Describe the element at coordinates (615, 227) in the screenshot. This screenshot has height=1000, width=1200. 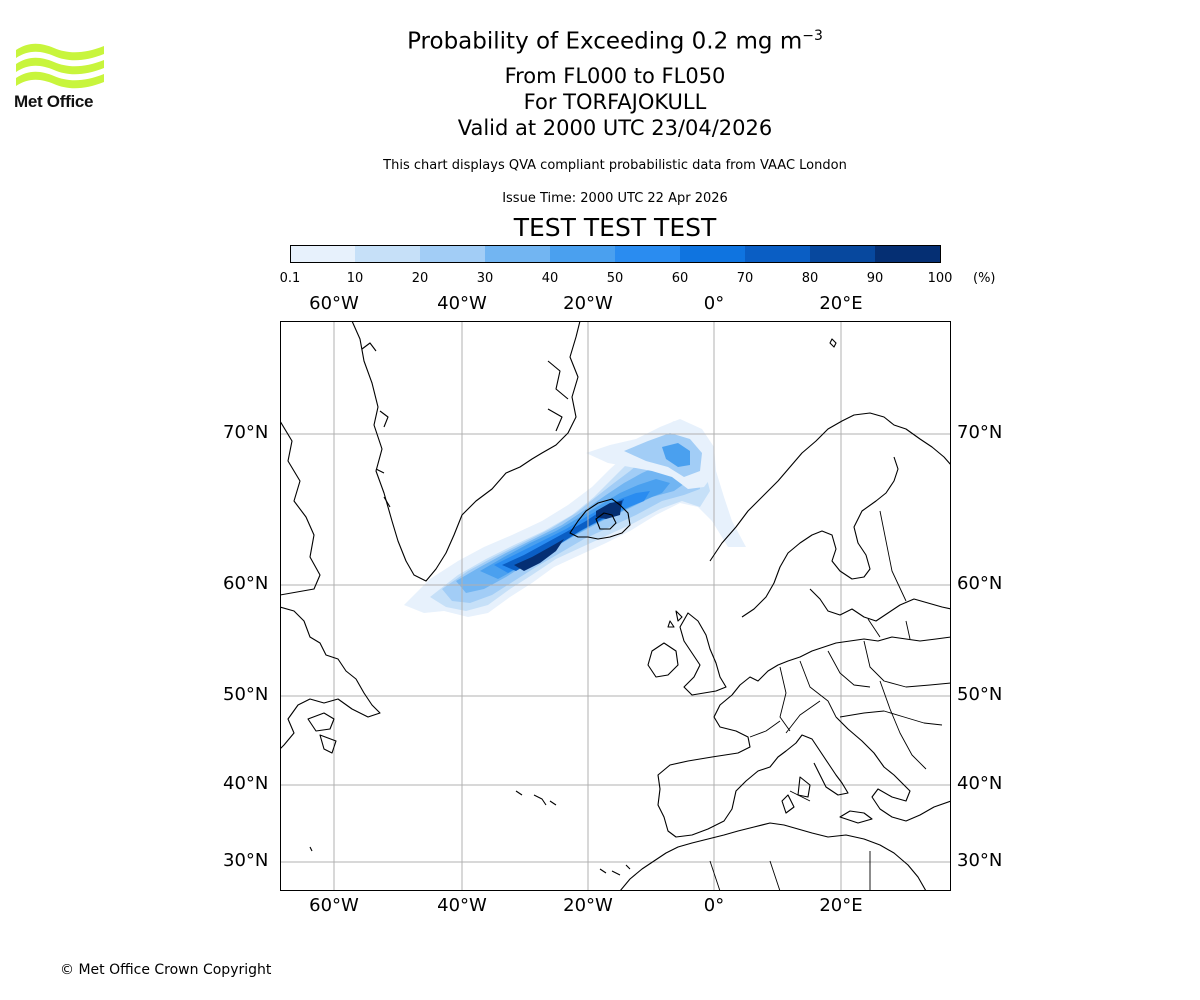
I see `test-banner: TEST TEST TEST` at that location.